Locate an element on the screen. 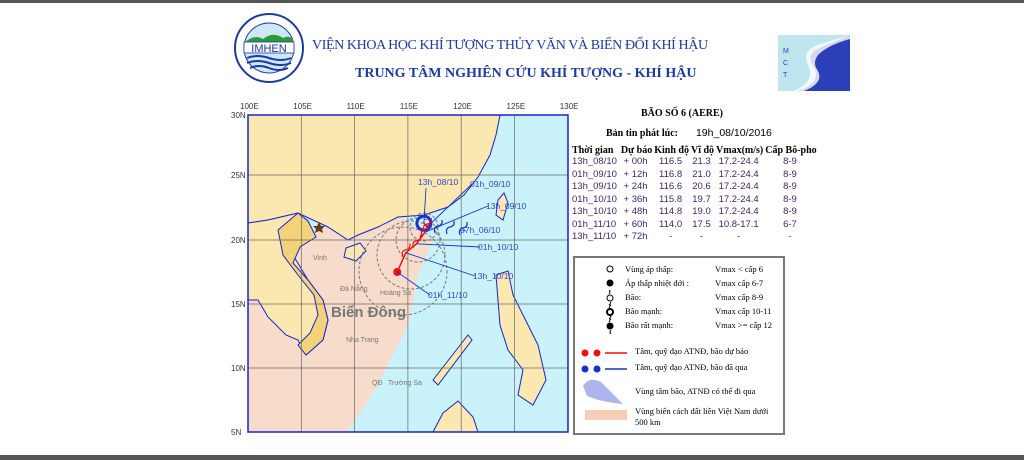  table-row: 13h_09/10 + 24h 116.6 20.6 17.2-24.4 8-9 is located at coordinates (695, 187).